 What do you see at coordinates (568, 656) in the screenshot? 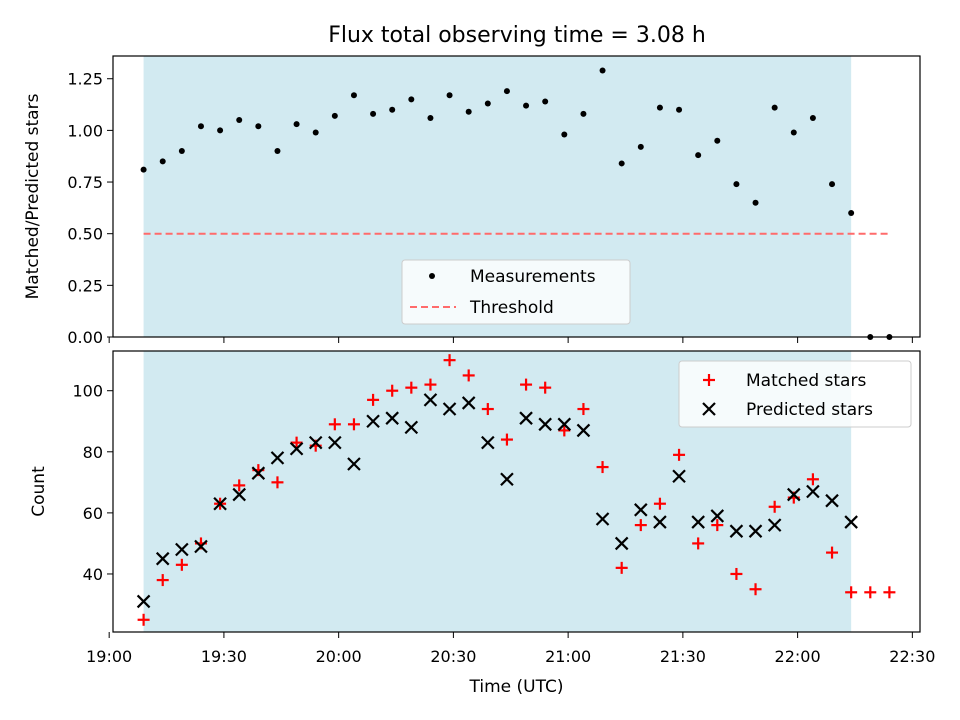
I see `x-tick-label: 21:00` at bounding box center [568, 656].